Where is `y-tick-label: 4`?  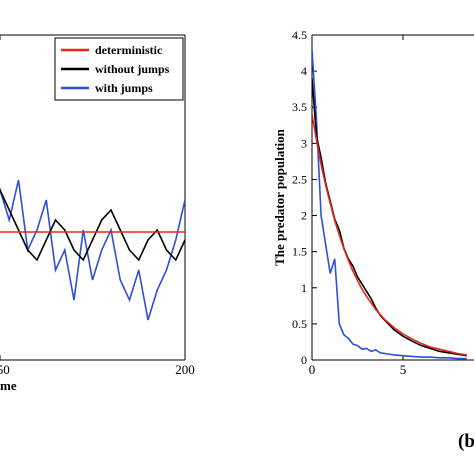 y-tick-label: 4 is located at coordinates (304, 71).